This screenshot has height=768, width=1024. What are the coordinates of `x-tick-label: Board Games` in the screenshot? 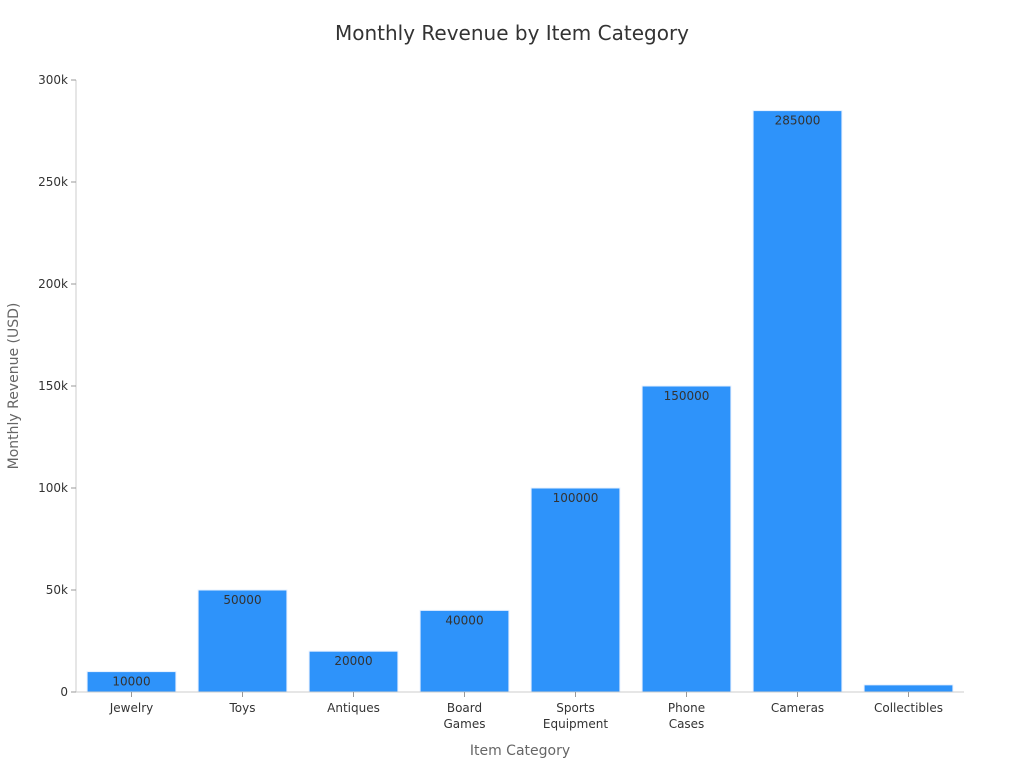 It's located at (465, 716).